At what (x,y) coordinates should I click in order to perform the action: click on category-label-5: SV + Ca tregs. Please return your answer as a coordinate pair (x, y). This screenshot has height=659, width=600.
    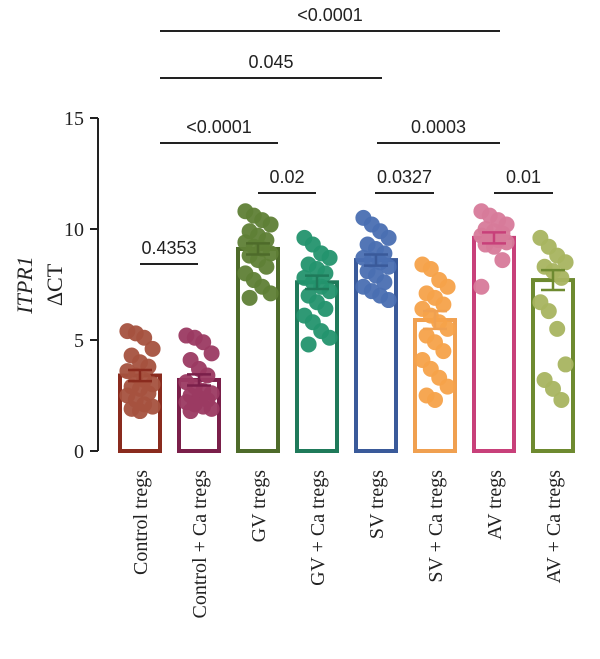
    Looking at the image, I should click on (436, 526).